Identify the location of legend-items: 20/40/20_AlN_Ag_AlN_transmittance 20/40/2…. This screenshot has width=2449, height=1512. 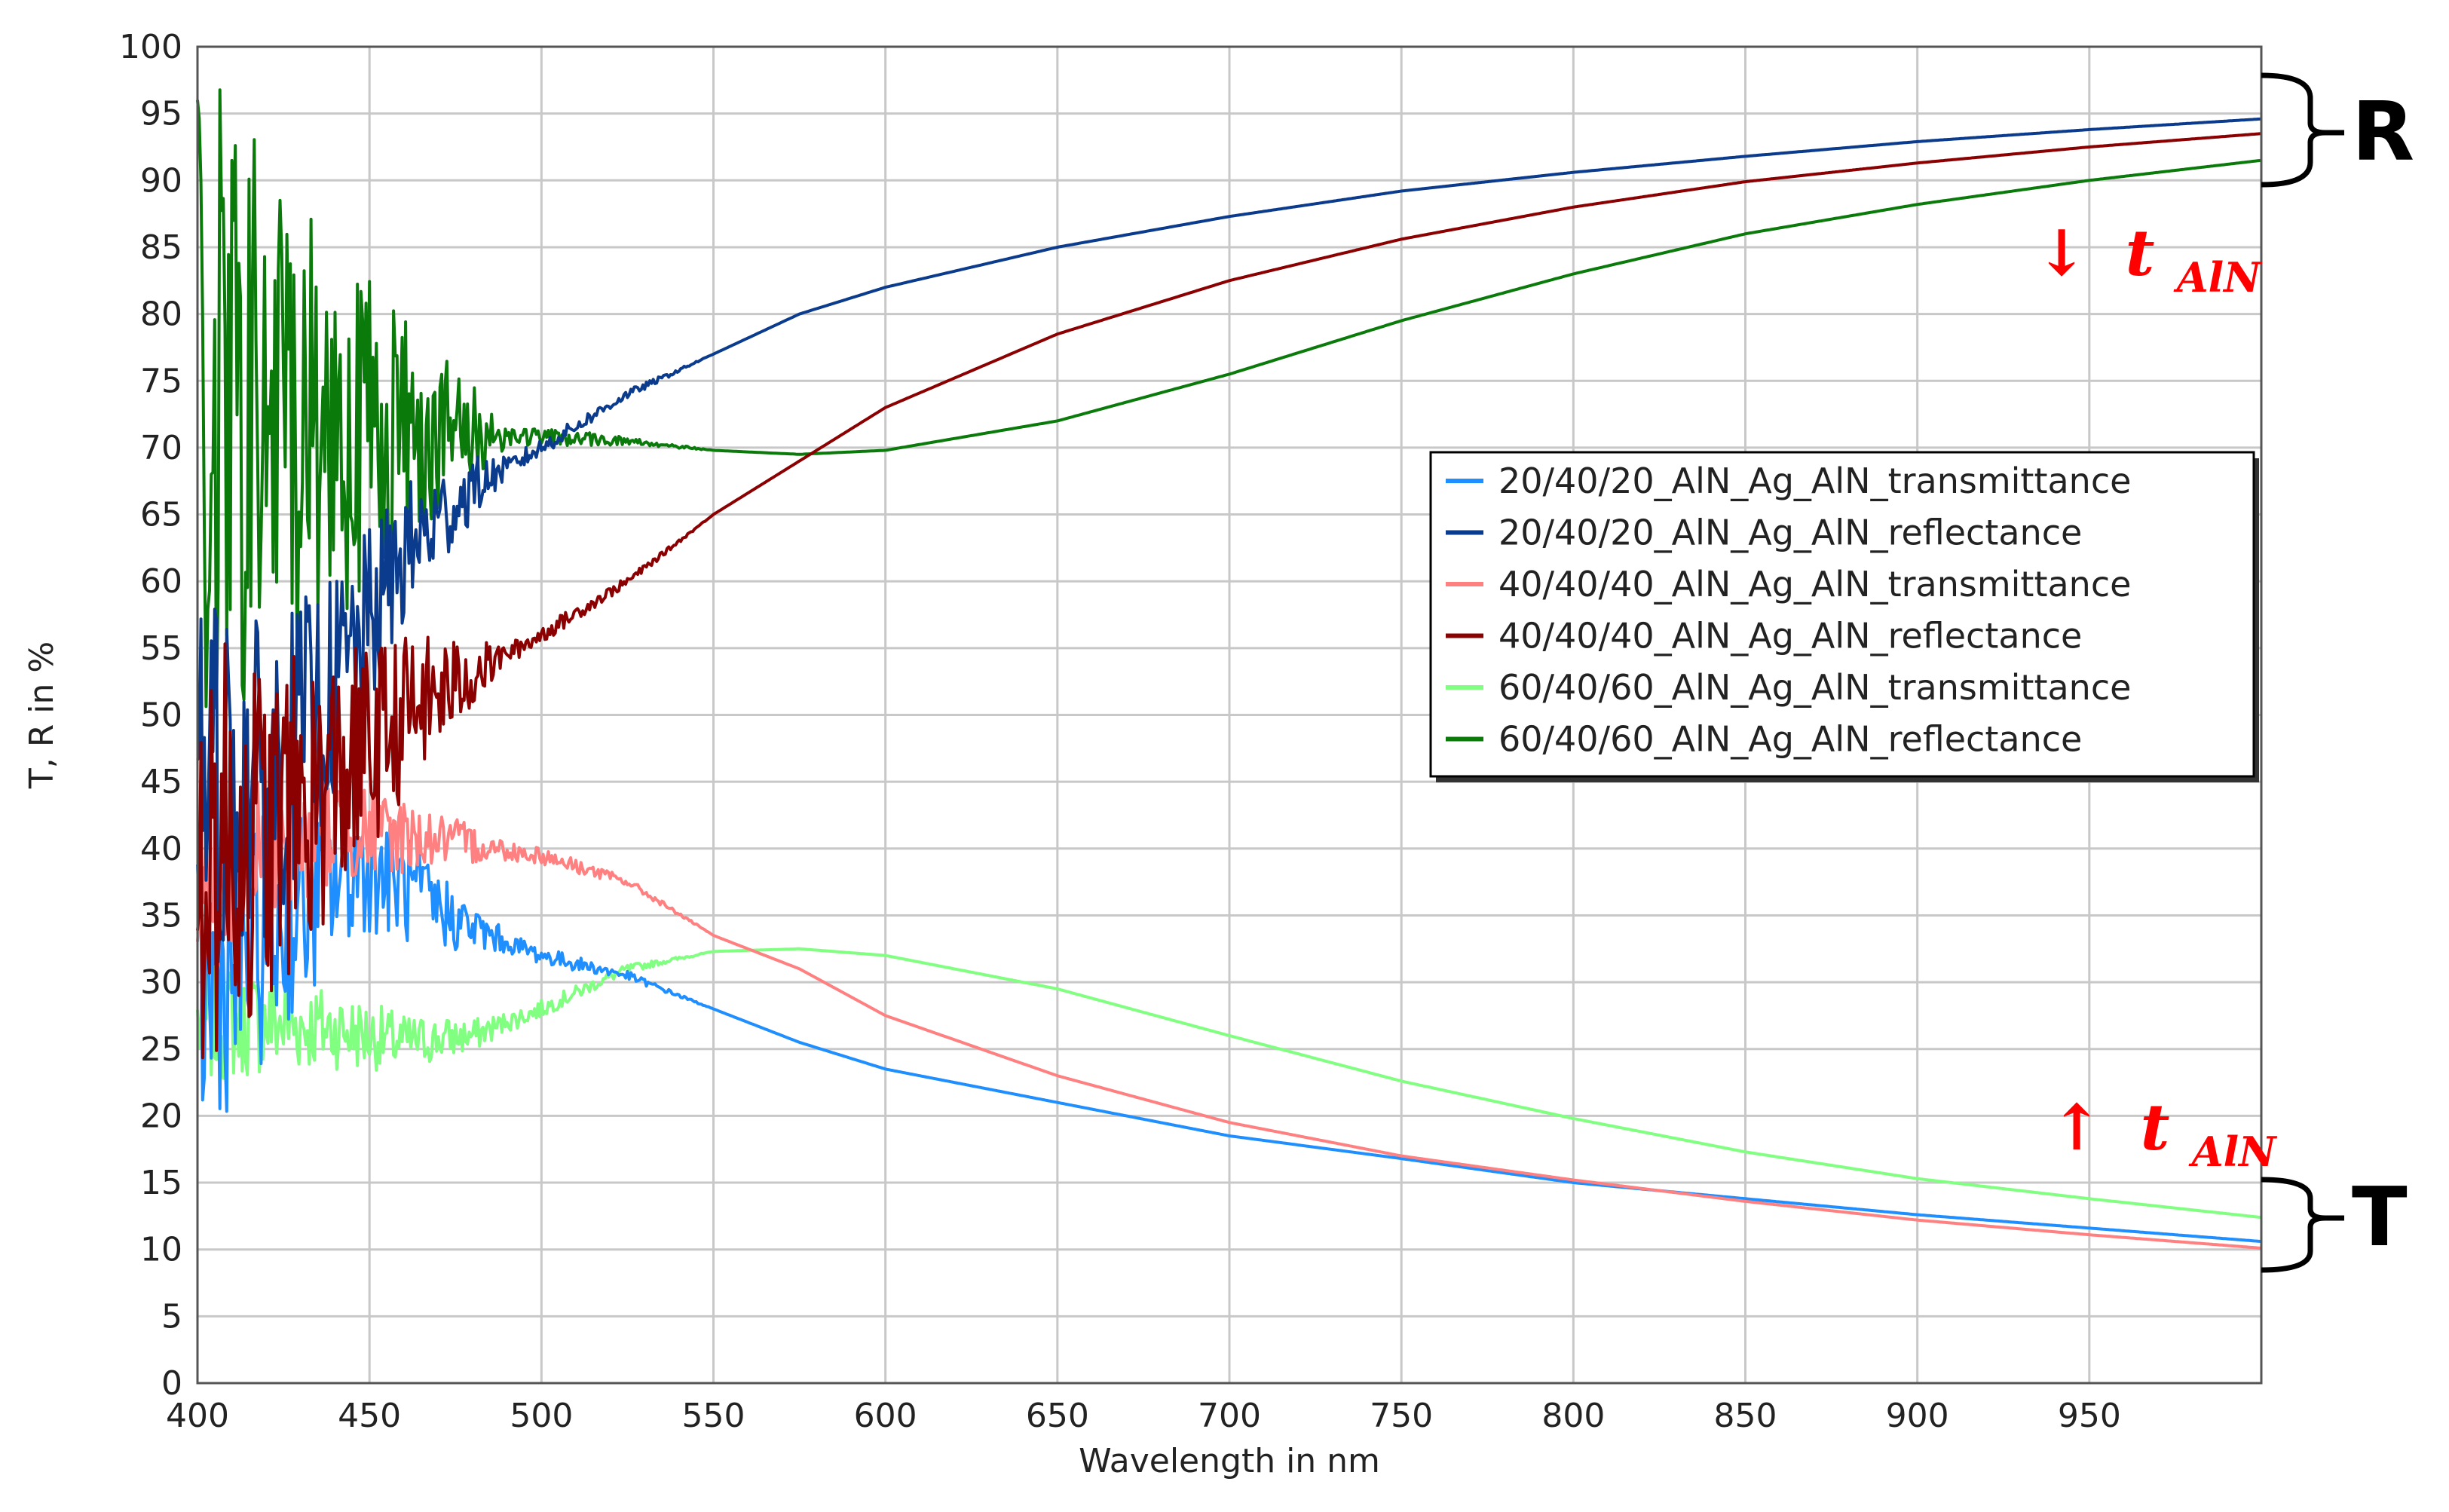
(1789, 610).